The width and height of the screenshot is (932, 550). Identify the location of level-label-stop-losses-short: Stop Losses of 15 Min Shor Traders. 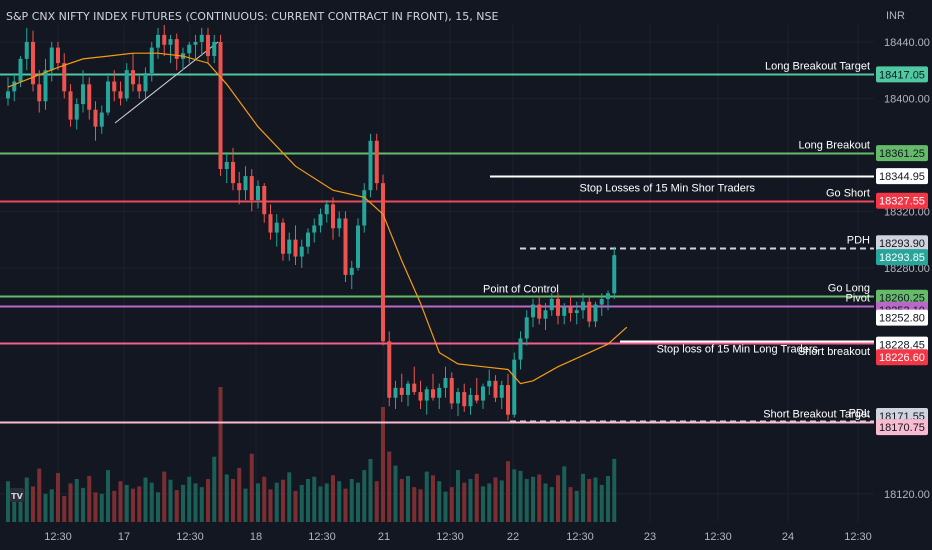
(668, 189).